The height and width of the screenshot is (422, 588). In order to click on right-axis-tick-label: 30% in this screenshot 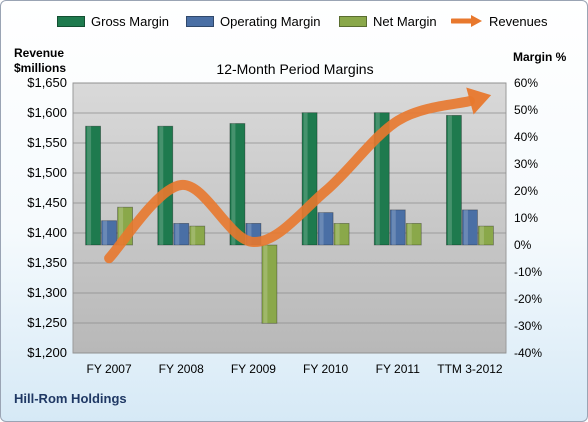, I will do `click(526, 164)`.